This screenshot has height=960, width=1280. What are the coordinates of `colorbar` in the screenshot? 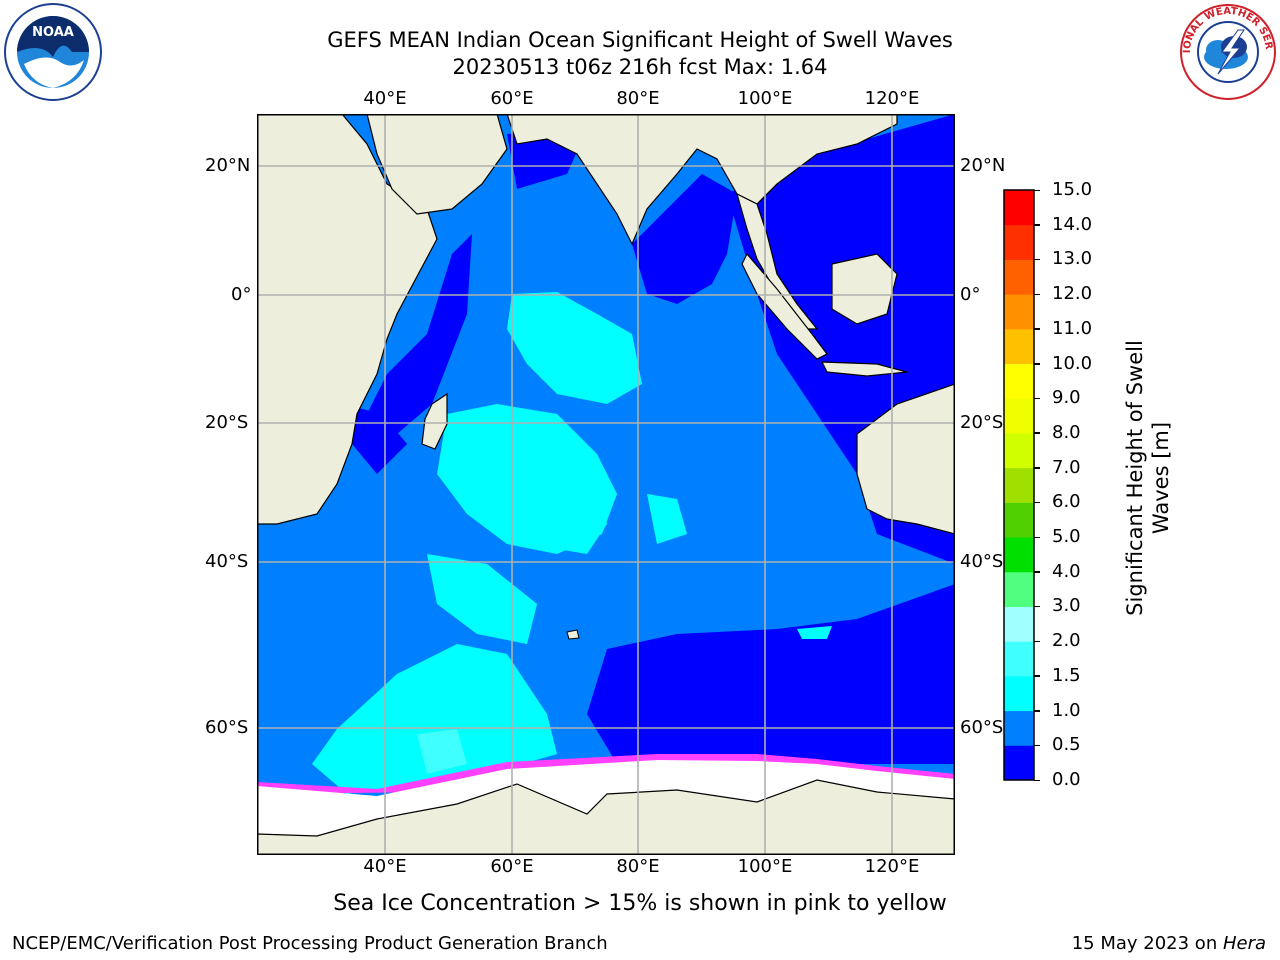 It's located at (1019, 485).